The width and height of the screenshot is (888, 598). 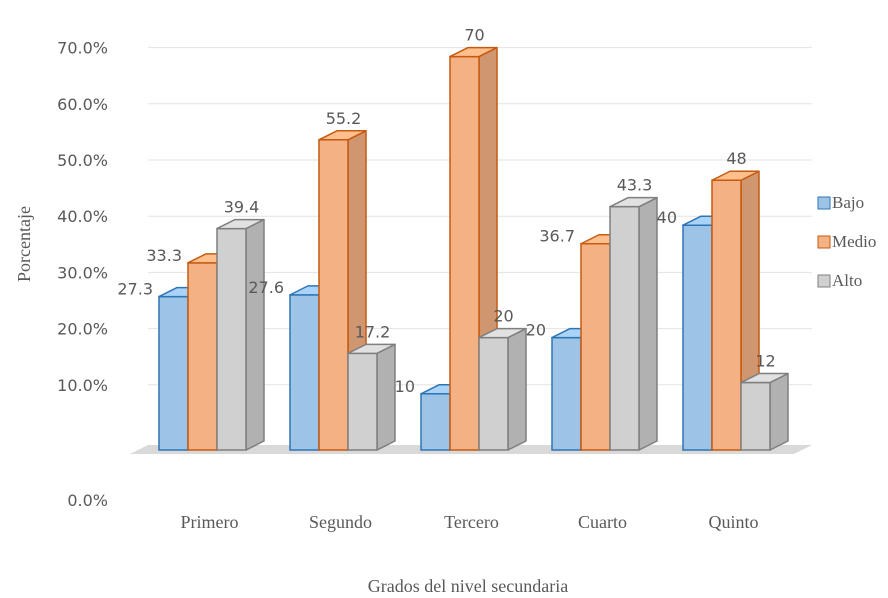 I want to click on legend-item-bajo: Bajo, so click(x=840, y=202).